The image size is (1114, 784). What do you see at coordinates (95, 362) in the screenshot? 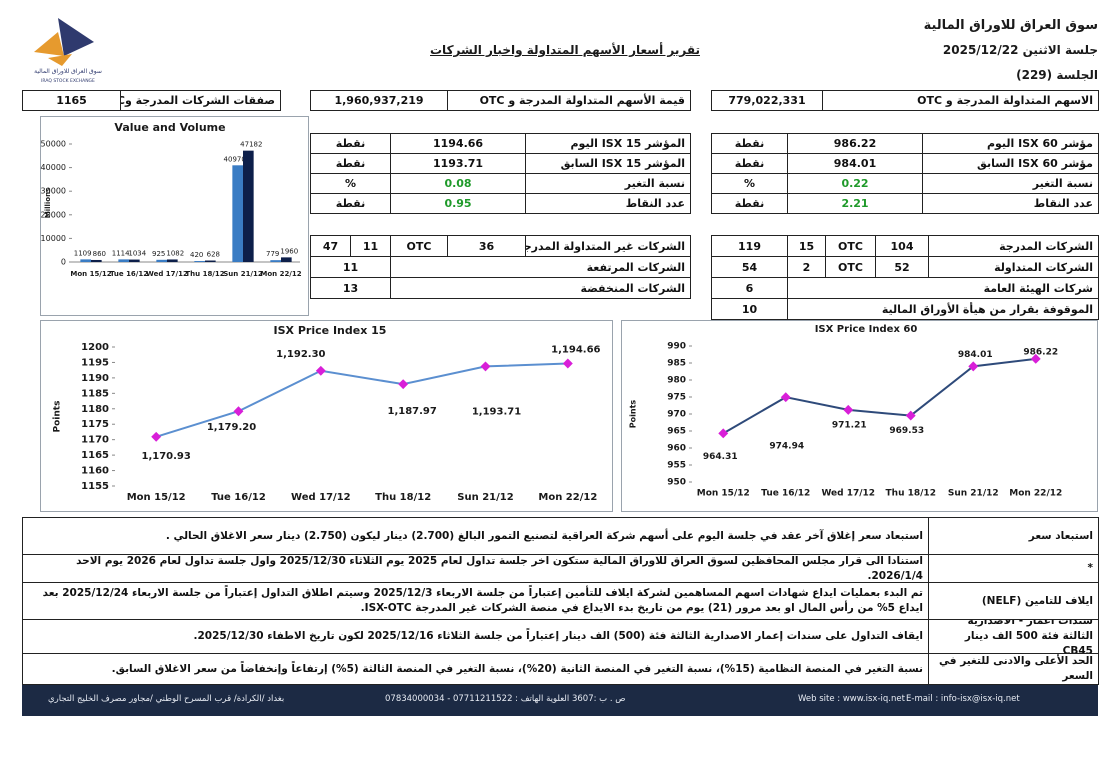
I see `y-tick-label: 1195` at bounding box center [95, 362].